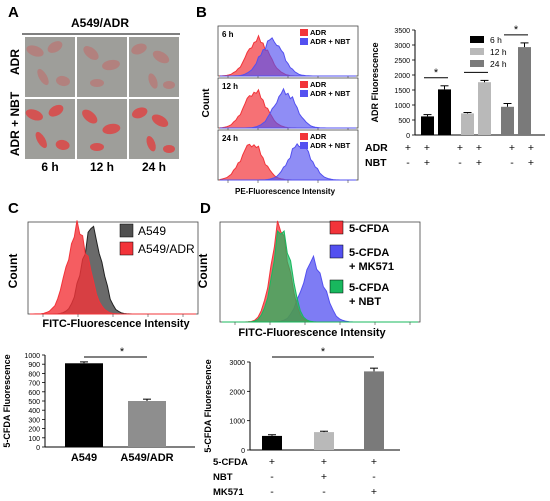 Image resolution: width=550 pixels, height=501 pixels. Describe the element at coordinates (206, 103) in the screenshot. I see `panel-b-hist-ylabel: Count` at that location.